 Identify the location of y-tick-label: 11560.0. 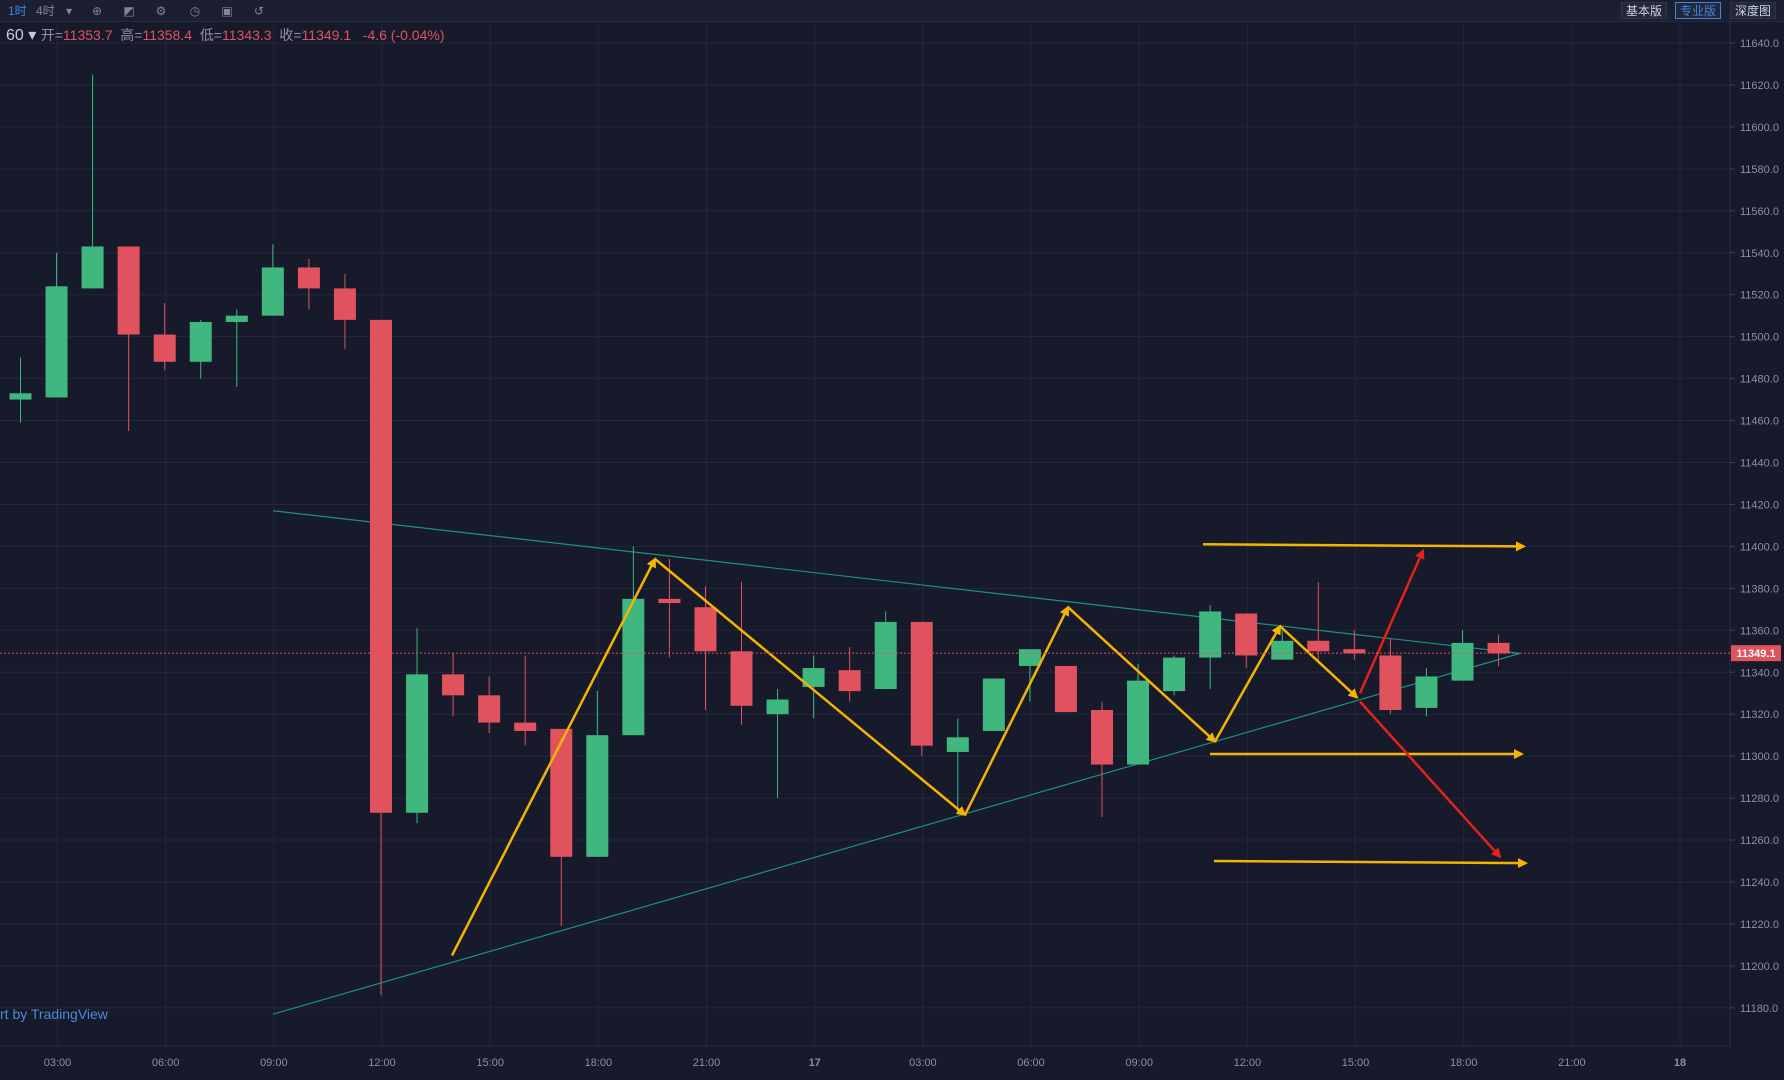
(1759, 212).